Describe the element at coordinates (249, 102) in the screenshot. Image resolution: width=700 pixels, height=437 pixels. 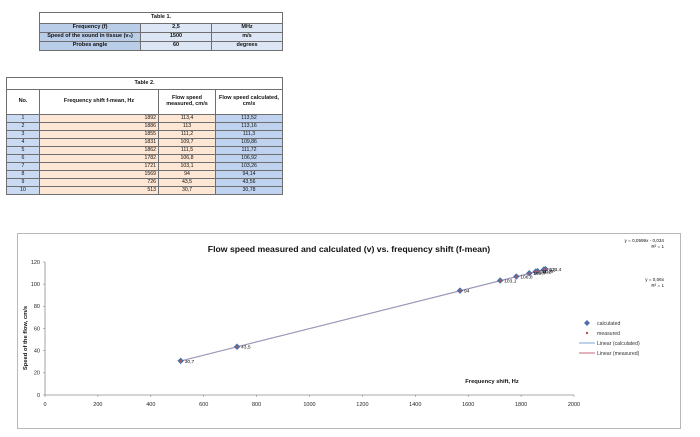
I see `calculated-column-header: Flow speed calculated, cm/s` at that location.